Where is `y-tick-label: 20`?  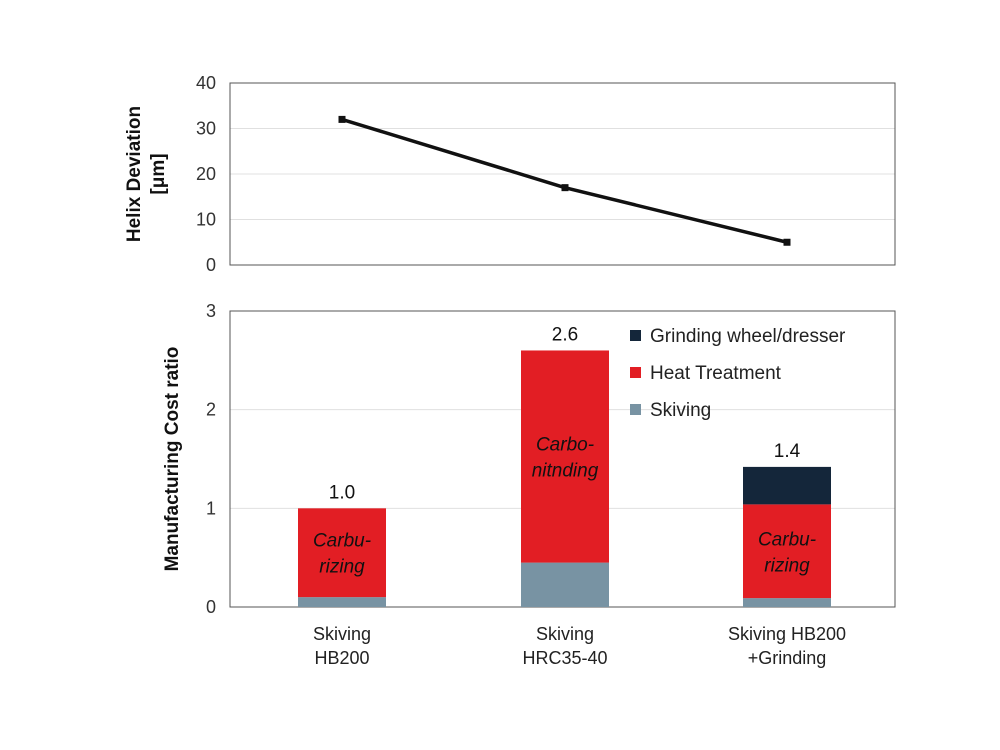 y-tick-label: 20 is located at coordinates (206, 174).